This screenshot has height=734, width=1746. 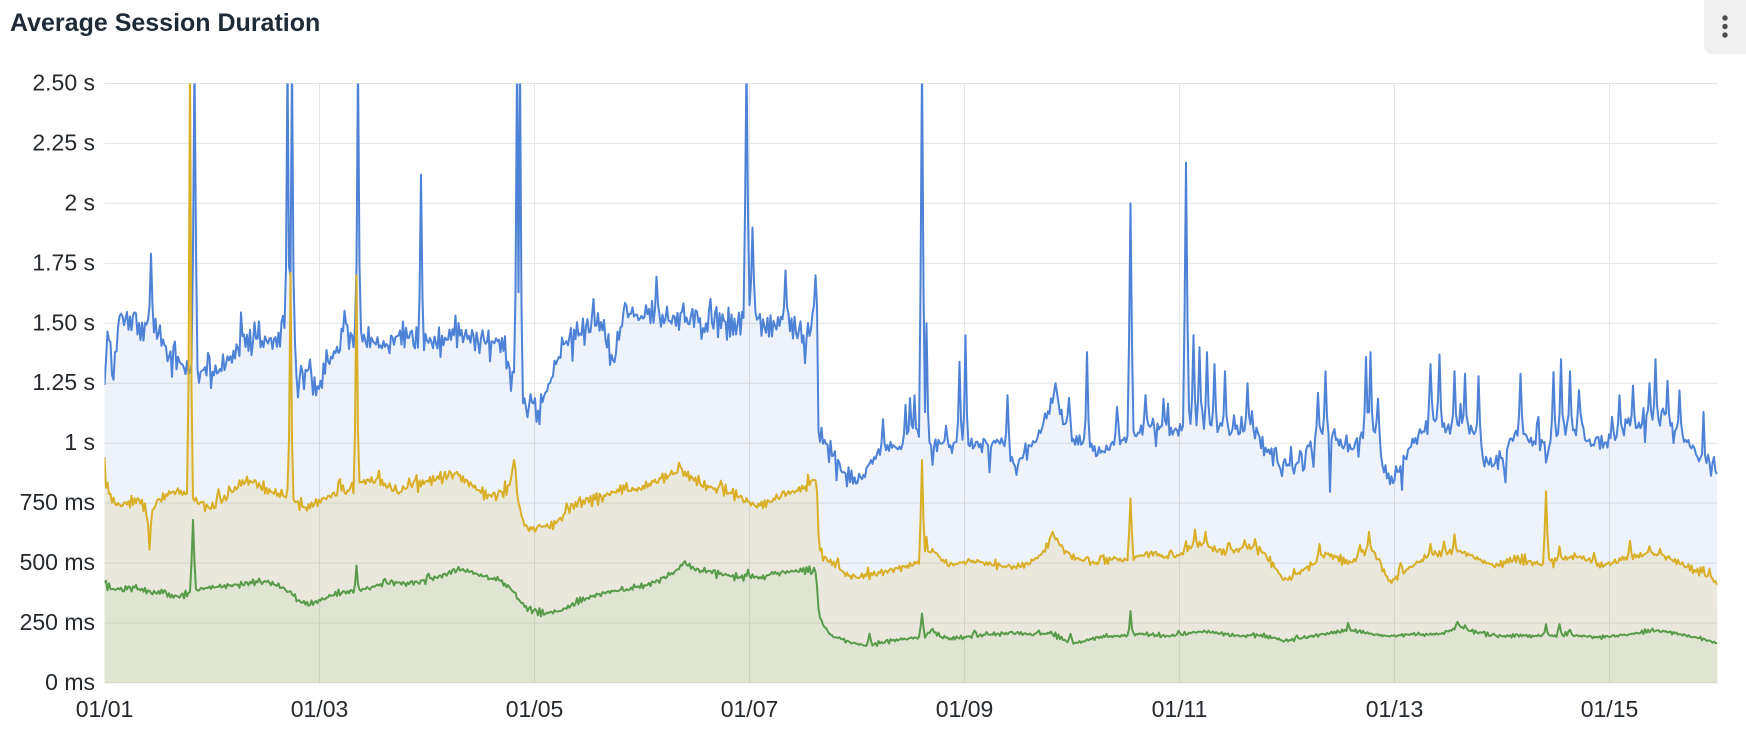 What do you see at coordinates (1610, 709) in the screenshot?
I see `svg-text: 01/15` at bounding box center [1610, 709].